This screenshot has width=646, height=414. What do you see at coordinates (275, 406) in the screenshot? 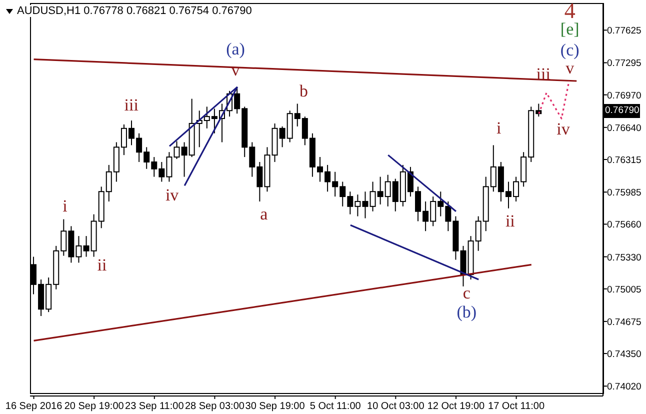
I see `x-tick-label: 30 Sep 19:00` at bounding box center [275, 406].